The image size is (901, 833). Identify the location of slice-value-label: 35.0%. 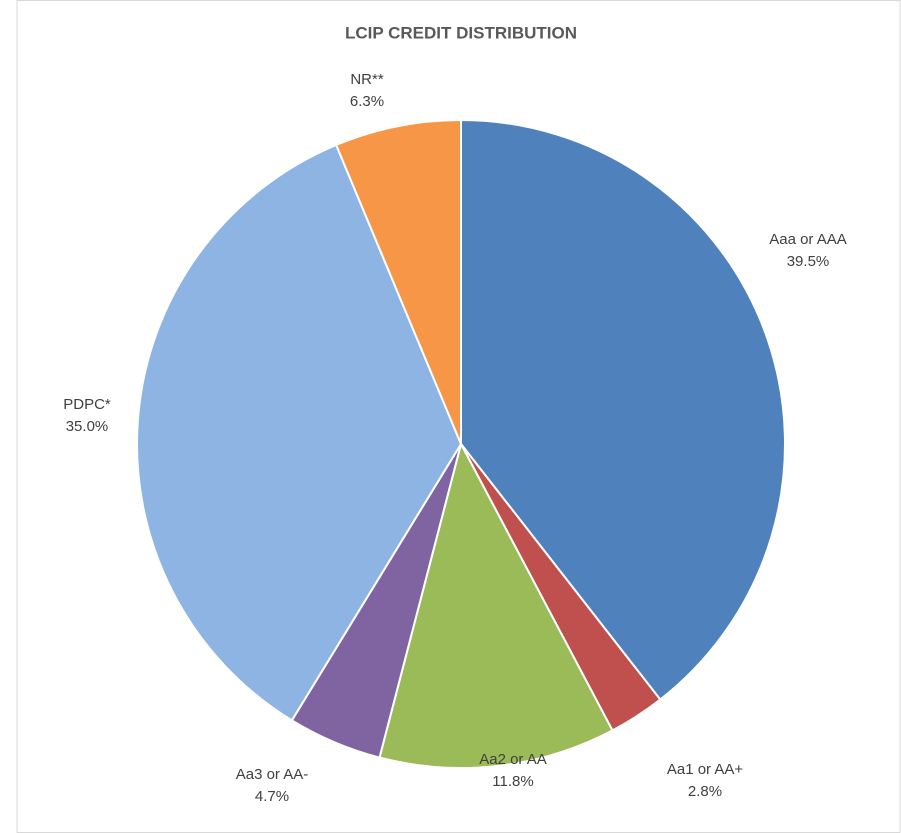
(87, 426).